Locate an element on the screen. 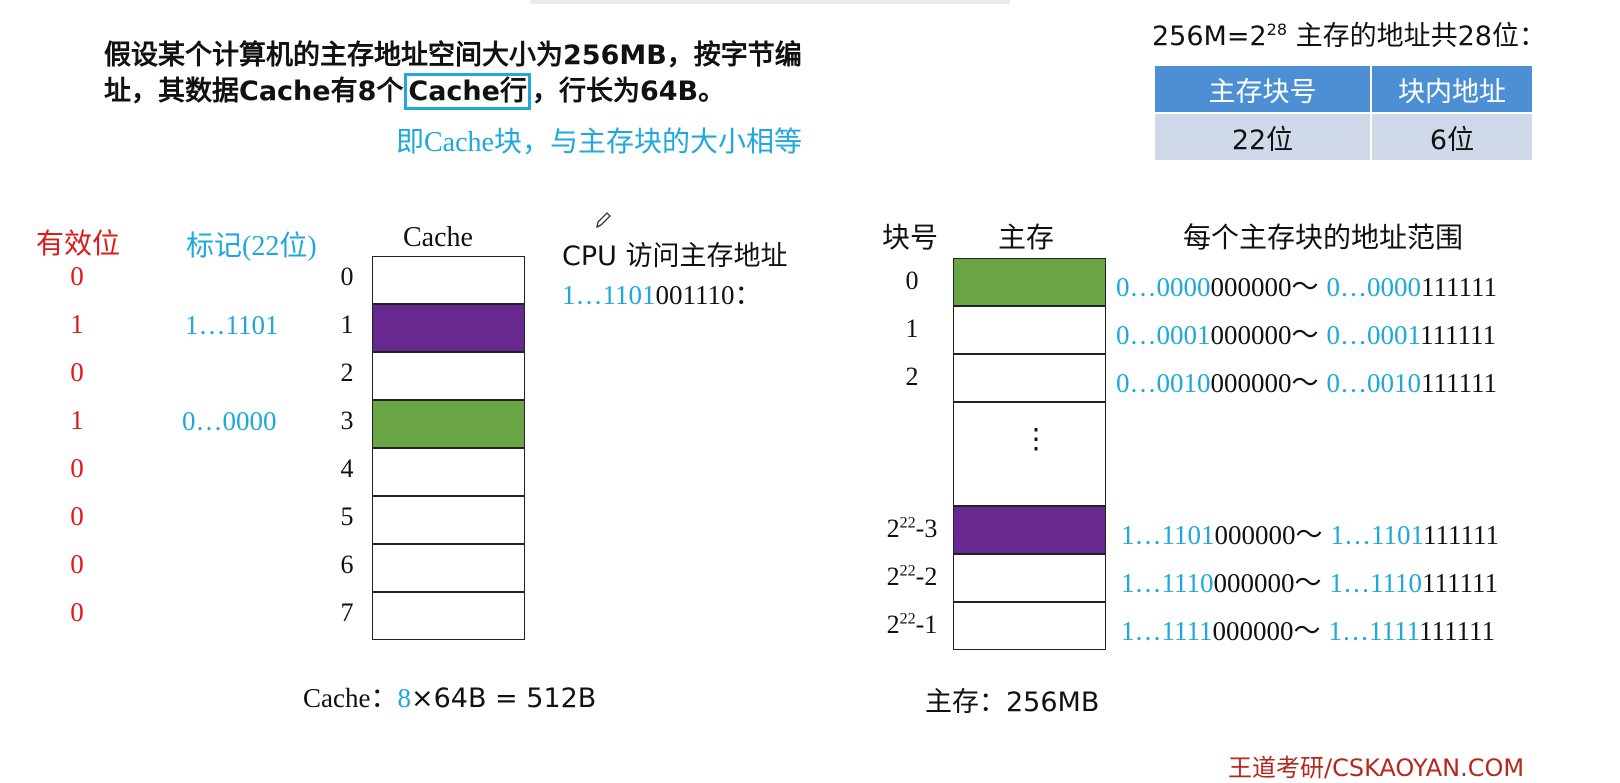 The height and width of the screenshot is (783, 1620). block-offset-header-cell: 块内地址 is located at coordinates (1452, 89).